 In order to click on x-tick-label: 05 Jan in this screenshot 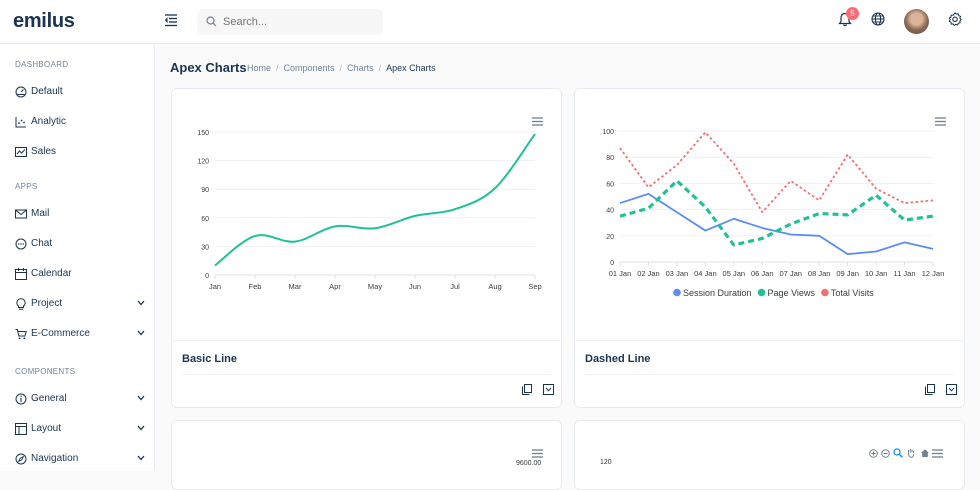, I will do `click(734, 273)`.